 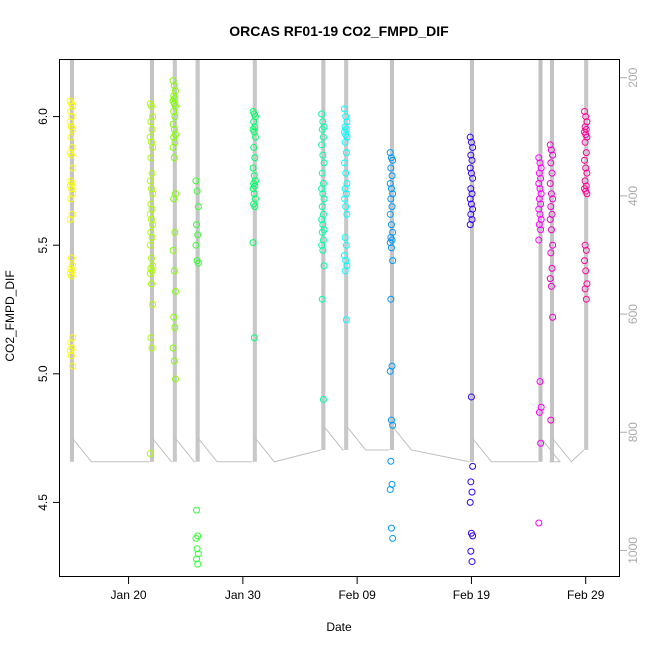 What do you see at coordinates (357, 595) in the screenshot?
I see `x-tick-label: Feb 09` at bounding box center [357, 595].